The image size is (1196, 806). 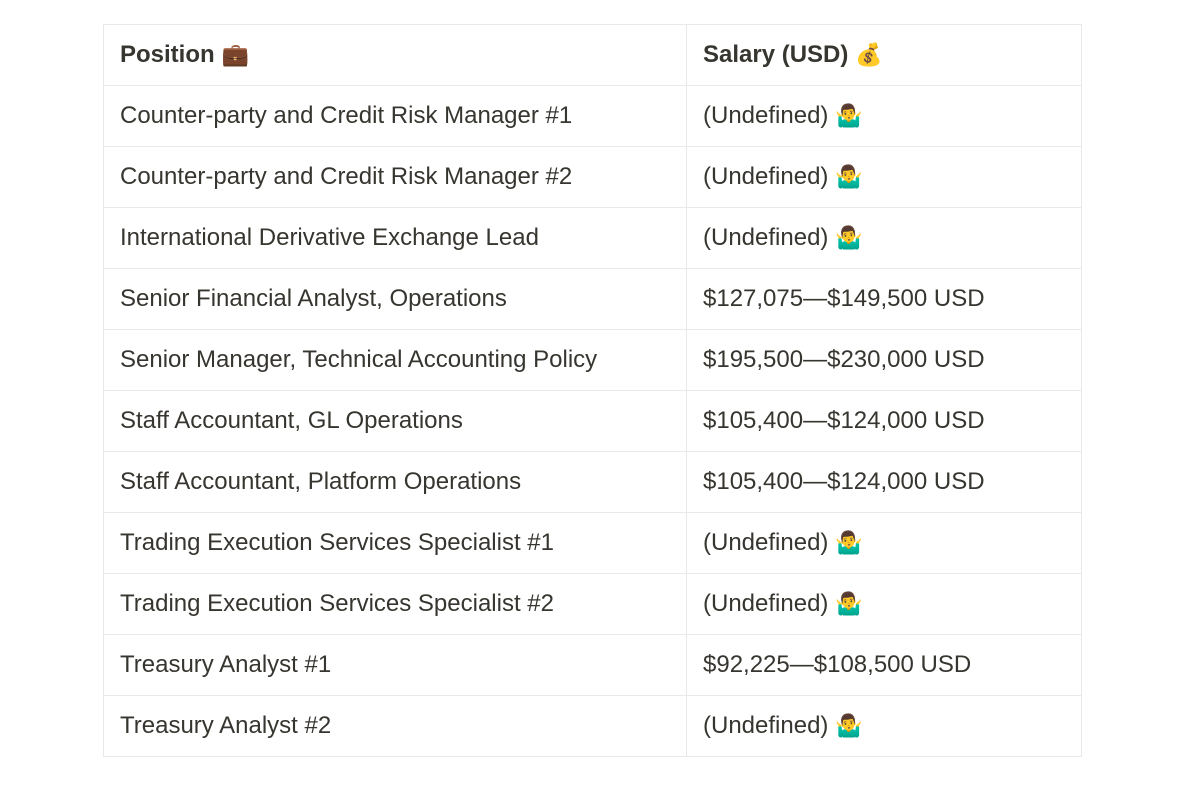 What do you see at coordinates (337, 542) in the screenshot?
I see `position-text: Trading Execution Services Specialist #1` at bounding box center [337, 542].